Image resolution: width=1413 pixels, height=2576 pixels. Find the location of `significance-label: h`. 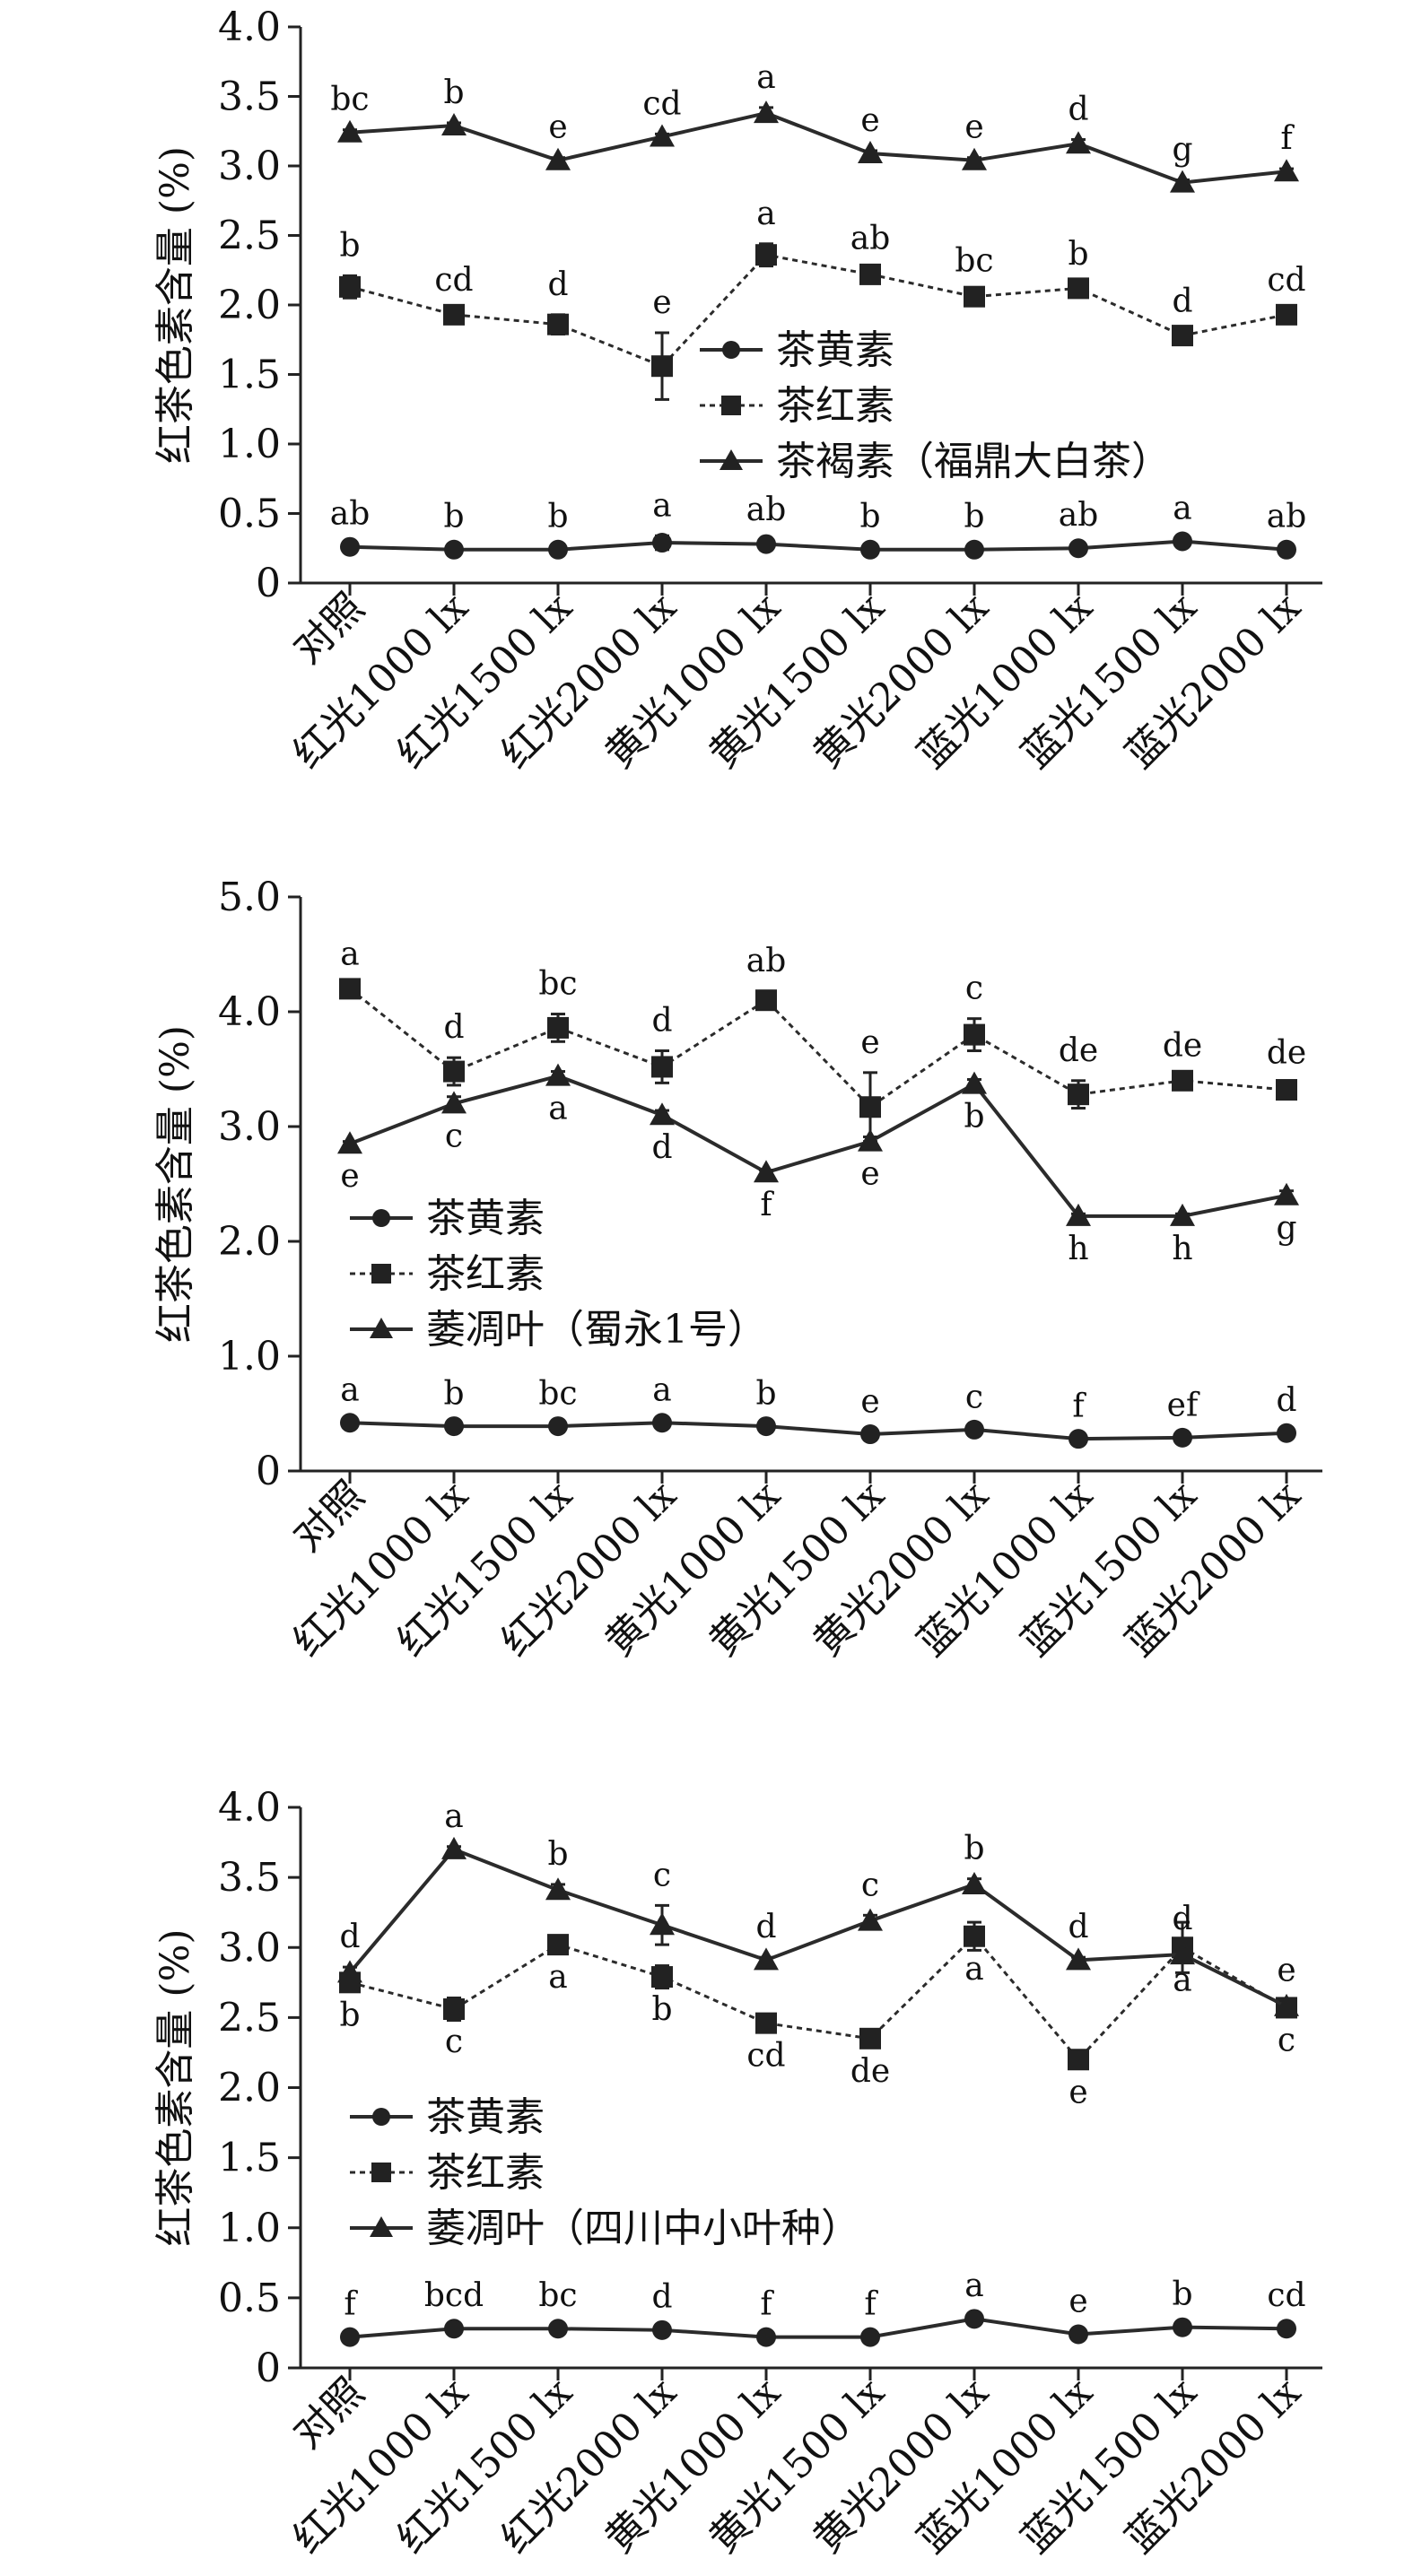

significance-label: h is located at coordinates (1078, 1249).